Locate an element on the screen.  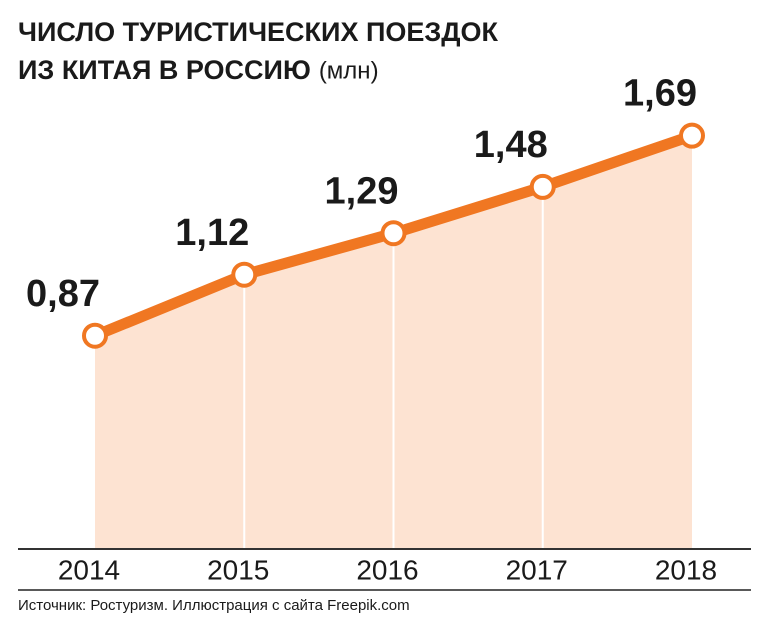
value-label: 1,69 is located at coordinates (660, 94).